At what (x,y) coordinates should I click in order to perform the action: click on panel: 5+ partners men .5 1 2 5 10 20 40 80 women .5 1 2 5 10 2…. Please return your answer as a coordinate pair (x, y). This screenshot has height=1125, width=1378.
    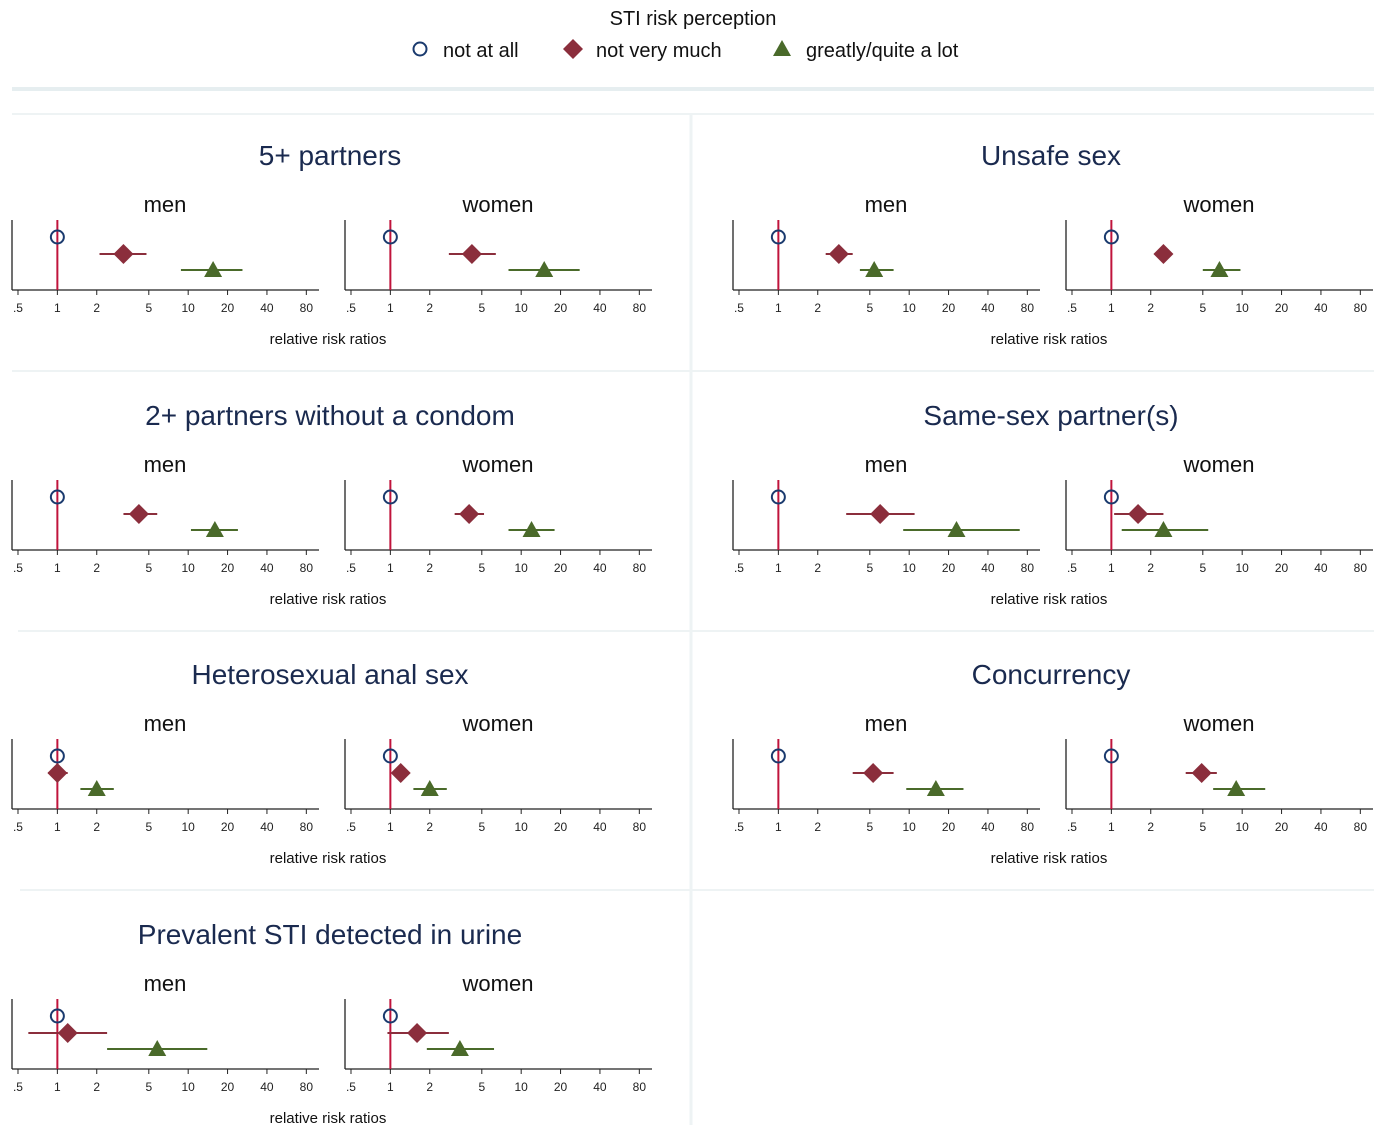
    Looking at the image, I should click on (331, 244).